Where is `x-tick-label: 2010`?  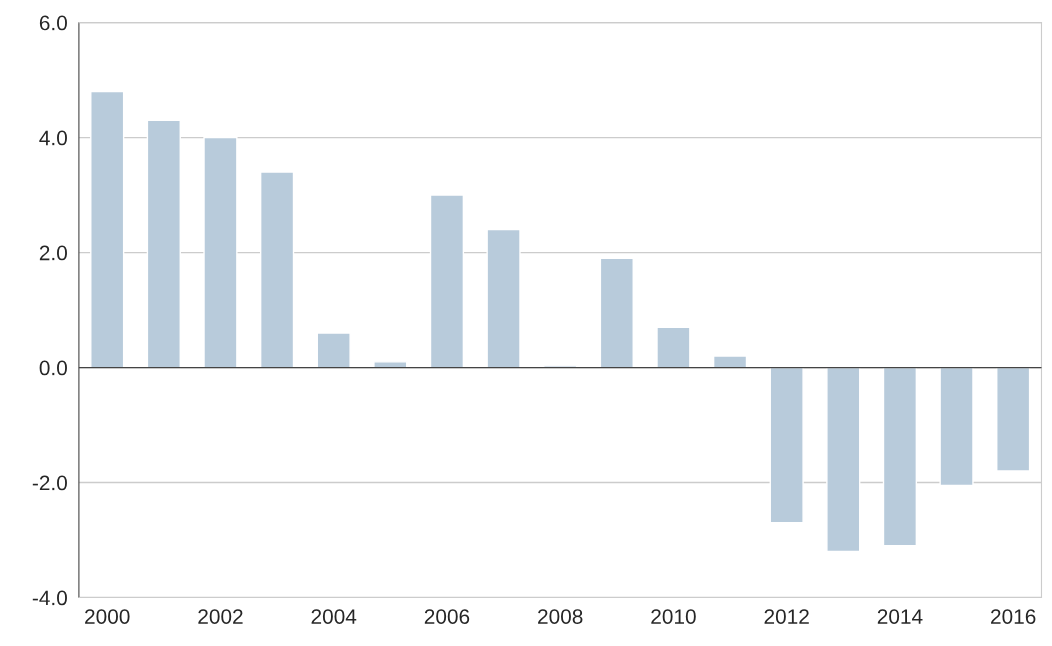 x-tick-label: 2010 is located at coordinates (673, 616).